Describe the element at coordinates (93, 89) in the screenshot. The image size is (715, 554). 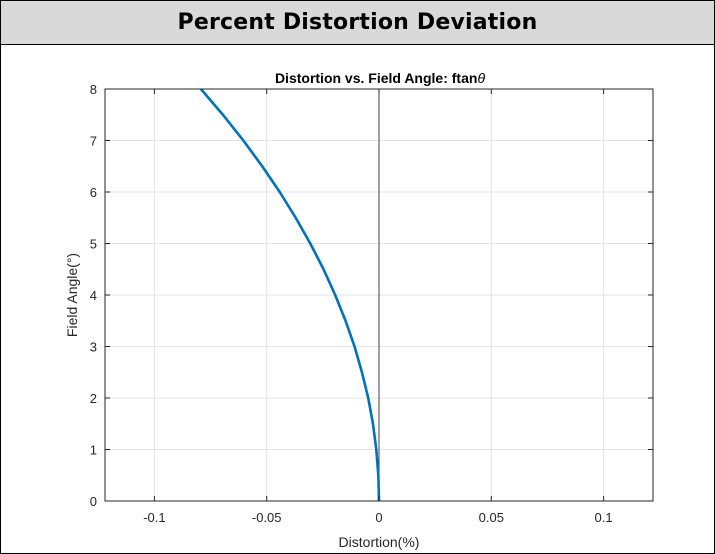
I see `y-tick-label: 8` at that location.